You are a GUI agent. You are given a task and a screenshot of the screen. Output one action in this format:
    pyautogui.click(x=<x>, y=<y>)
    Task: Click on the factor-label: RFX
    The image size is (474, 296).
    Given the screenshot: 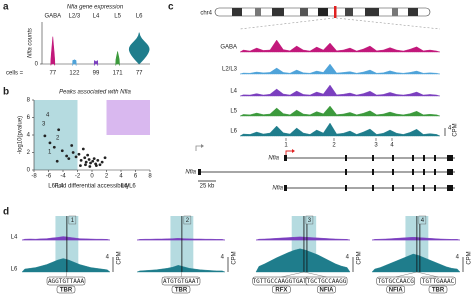 What is the action you would take?
    pyautogui.click(x=281, y=290)
    